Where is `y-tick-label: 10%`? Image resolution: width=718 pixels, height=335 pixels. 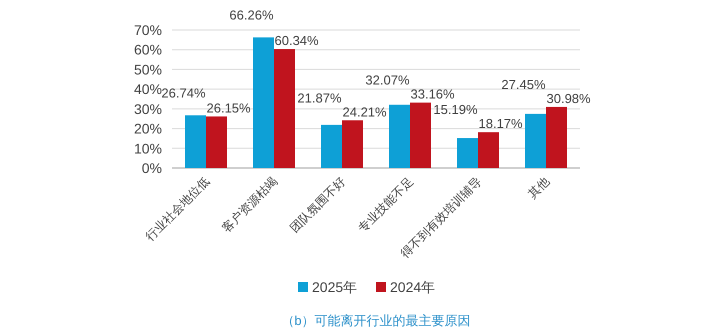 y-tick-label: 10% is located at coordinates (148, 148).